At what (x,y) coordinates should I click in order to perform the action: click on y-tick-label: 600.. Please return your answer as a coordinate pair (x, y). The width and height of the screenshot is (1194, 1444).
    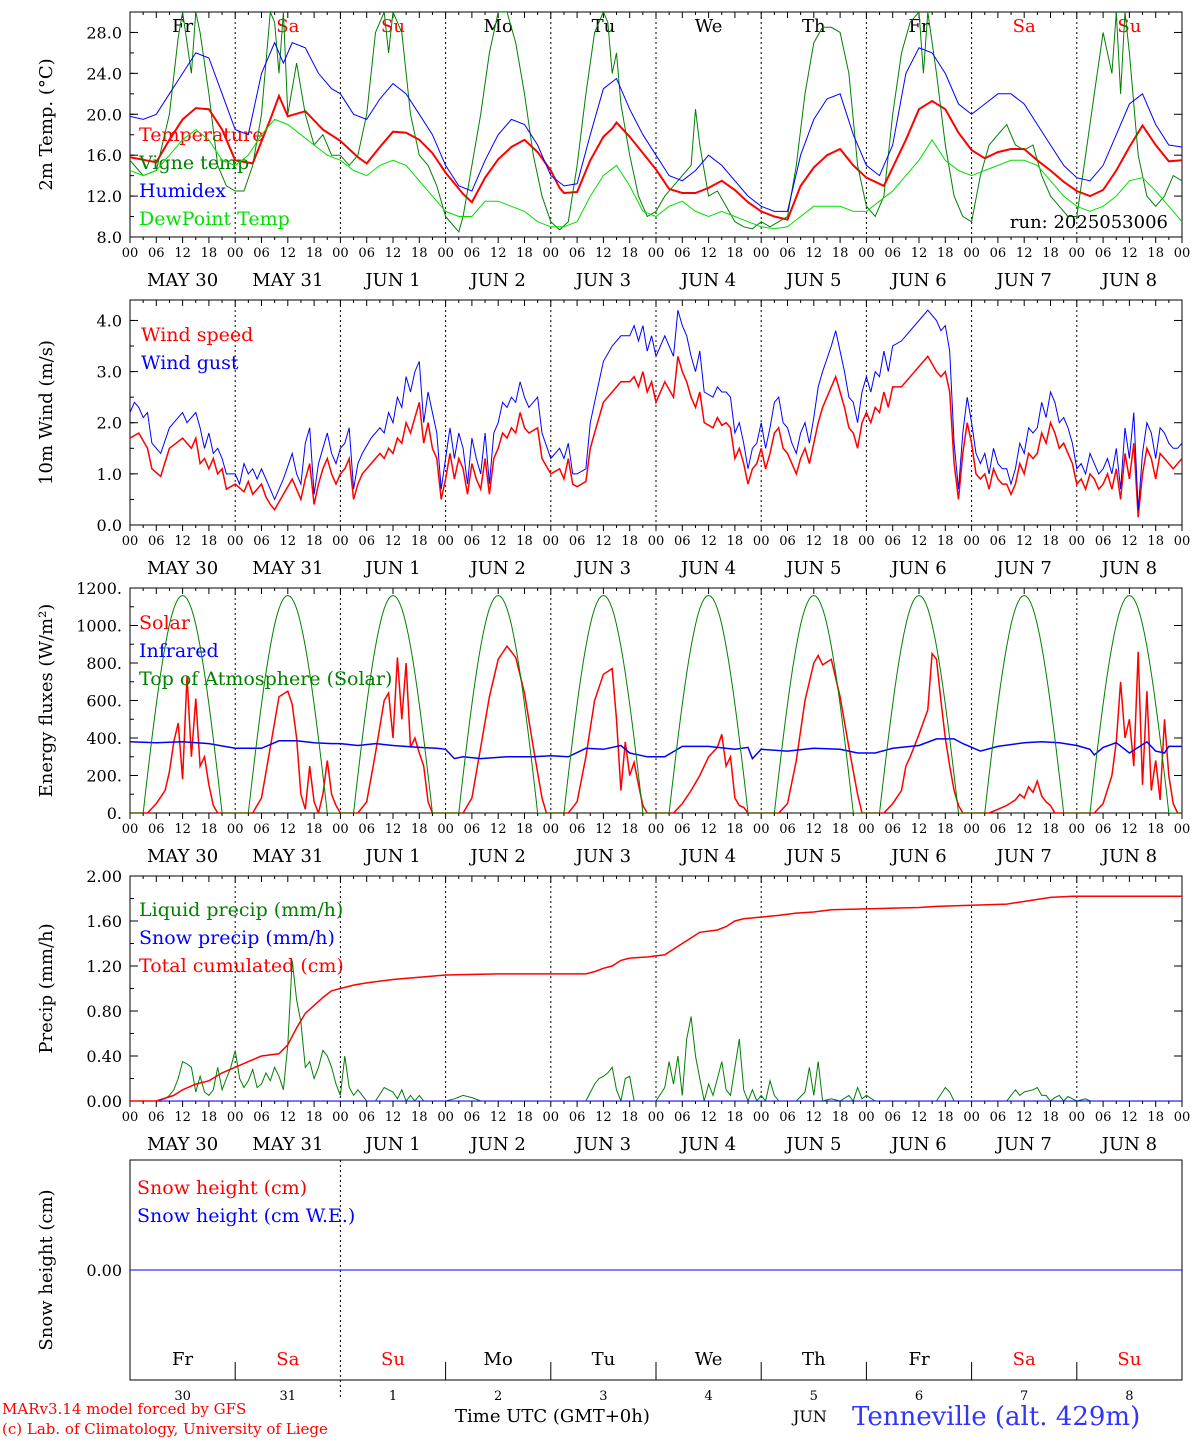
    Looking at the image, I should click on (104, 701).